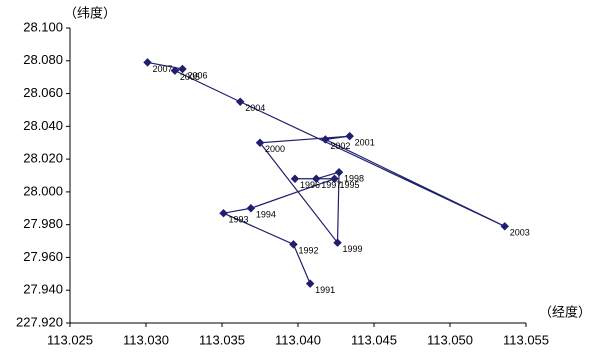 This screenshot has height=354, width=593. I want to click on point-label: 2006, so click(197, 75).